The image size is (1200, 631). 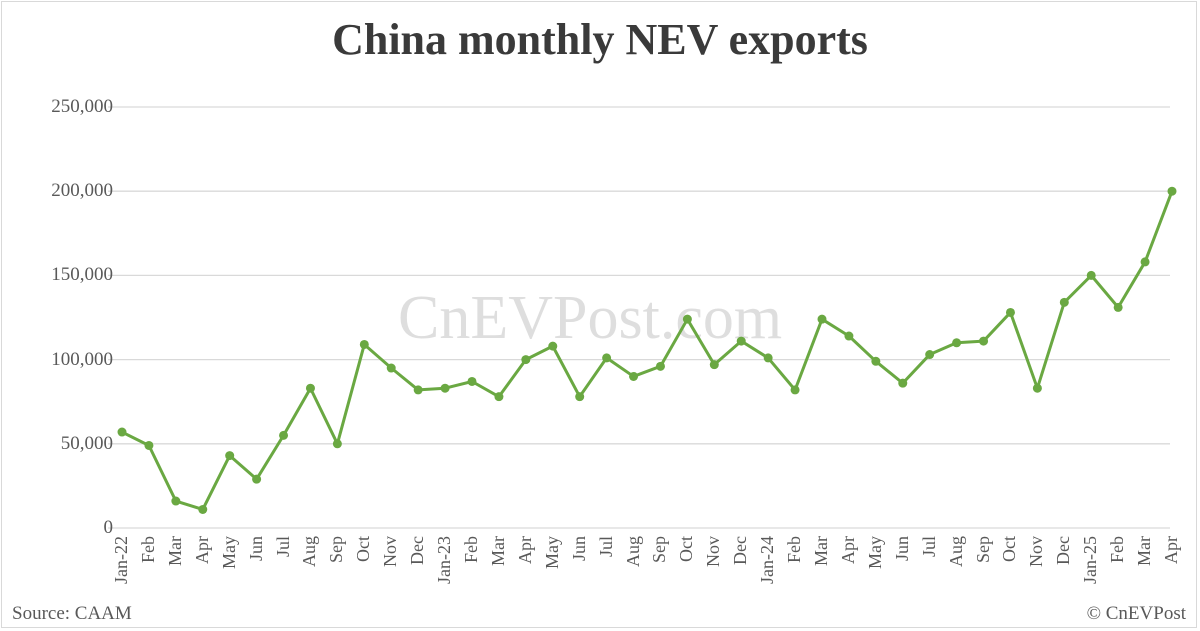 I want to click on y-tick-label: 150,000, so click(x=82, y=275).